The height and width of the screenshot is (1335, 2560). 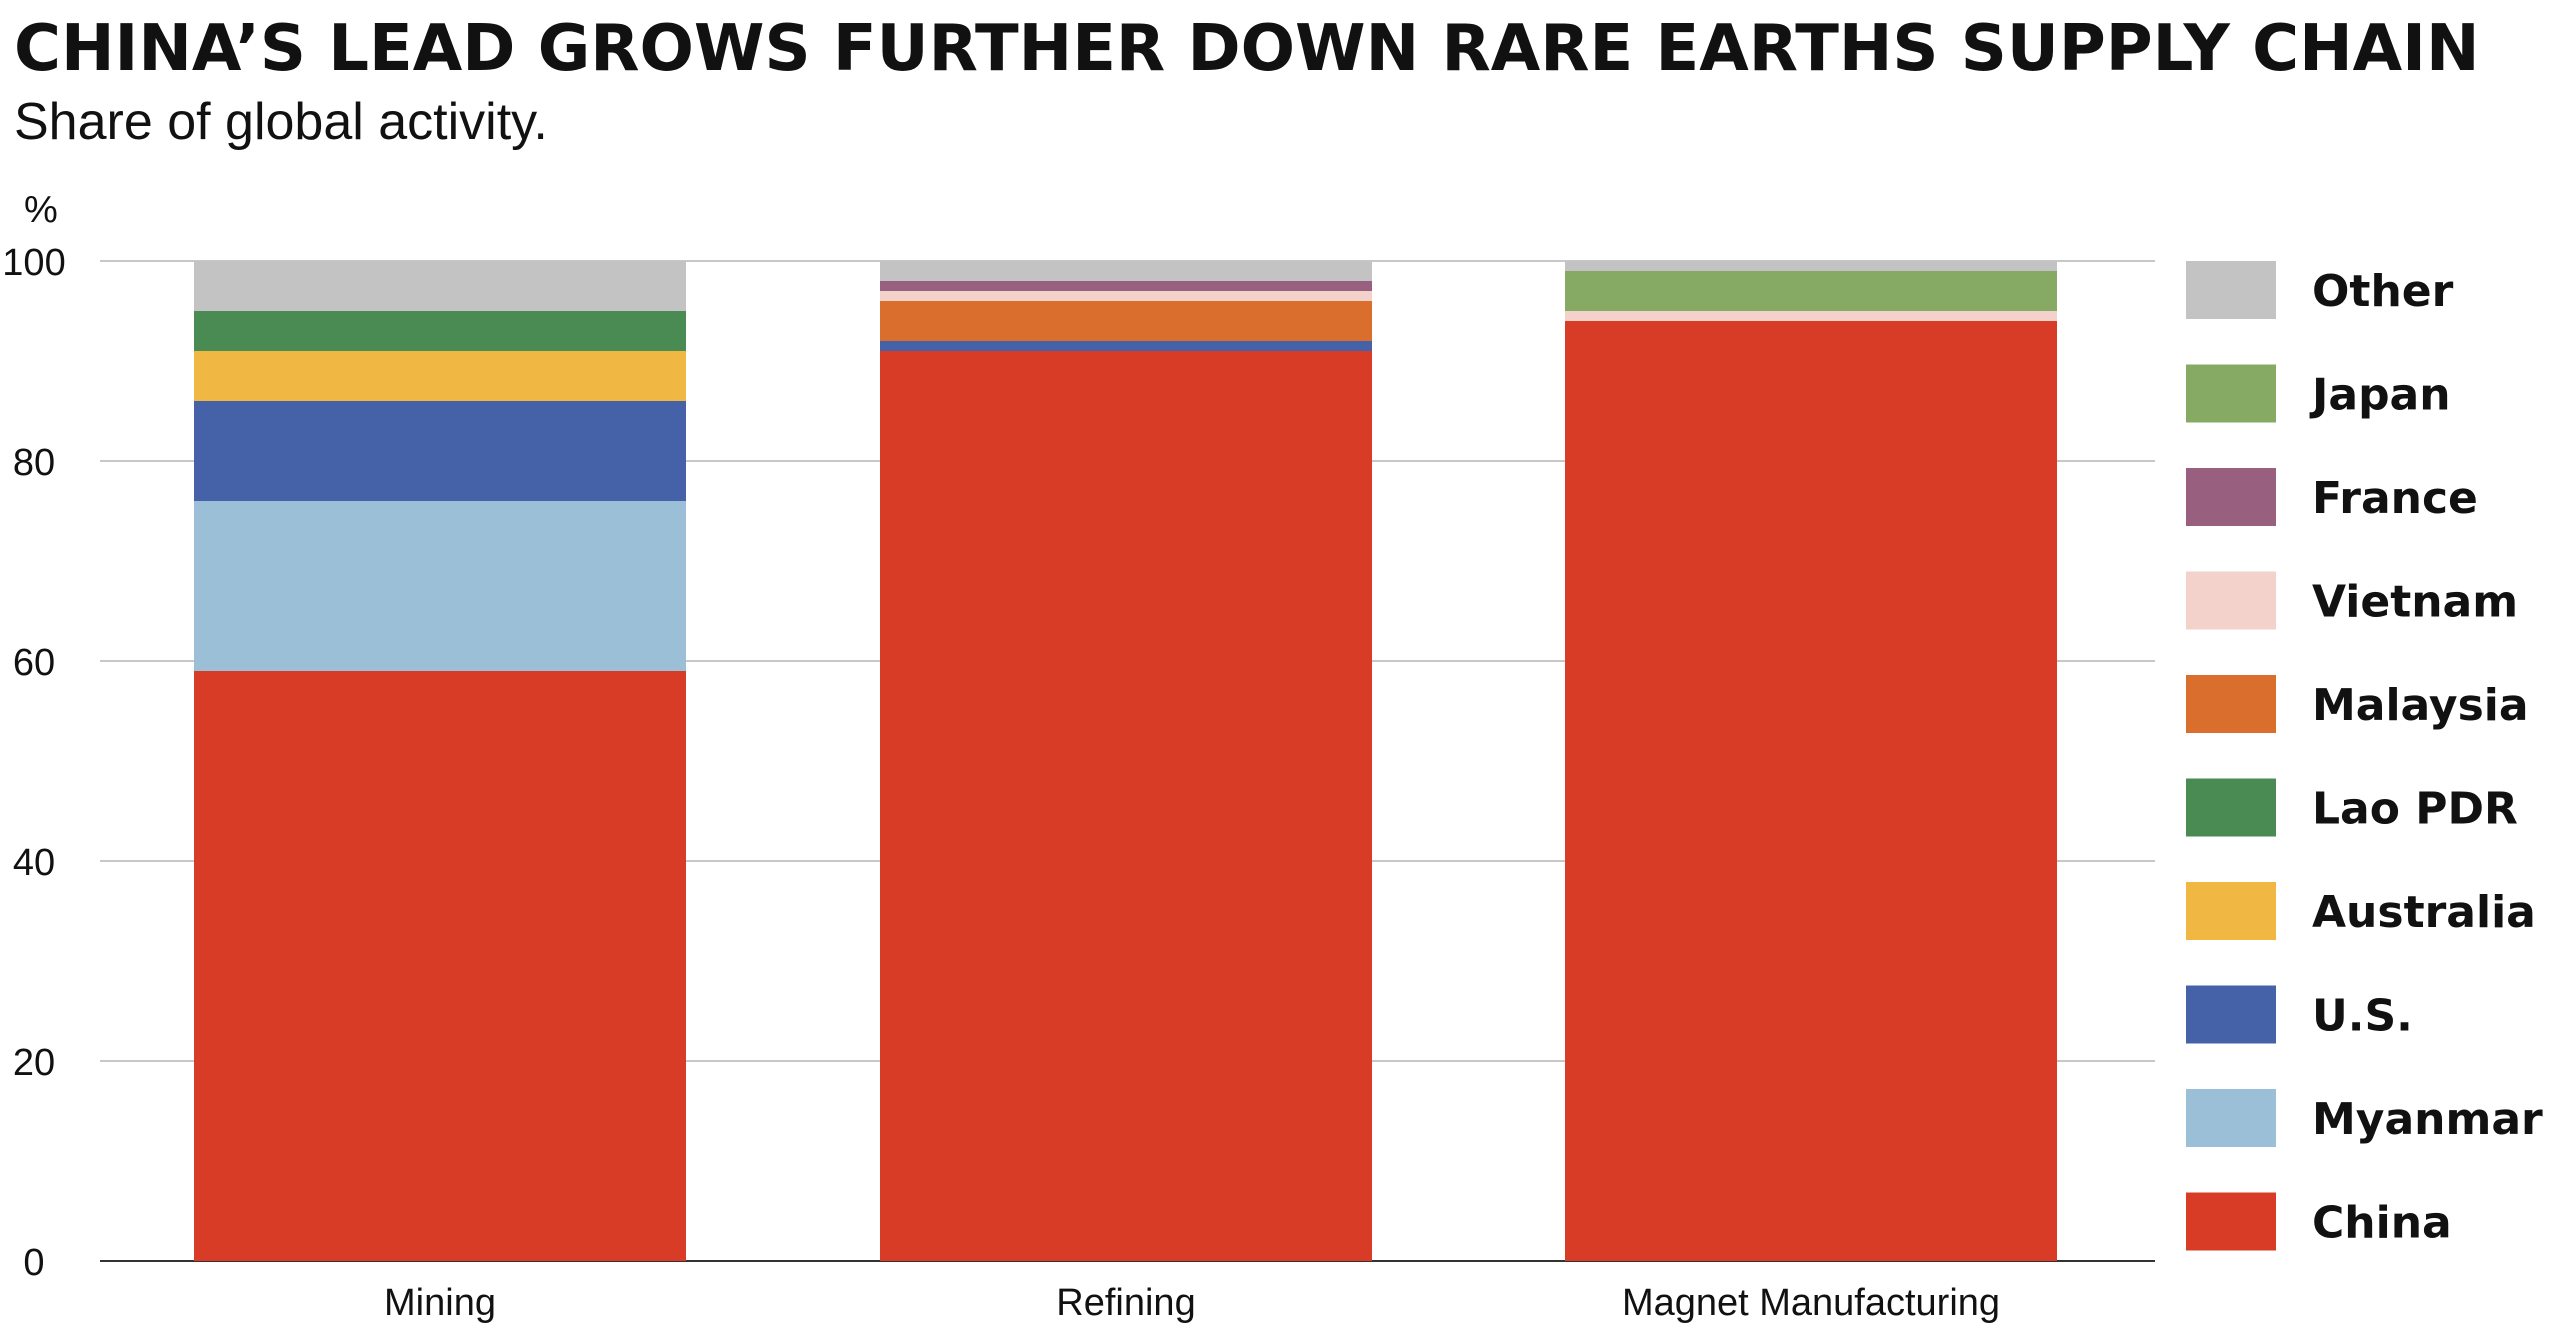 I want to click on y-tick-label: 80, so click(x=34, y=463).